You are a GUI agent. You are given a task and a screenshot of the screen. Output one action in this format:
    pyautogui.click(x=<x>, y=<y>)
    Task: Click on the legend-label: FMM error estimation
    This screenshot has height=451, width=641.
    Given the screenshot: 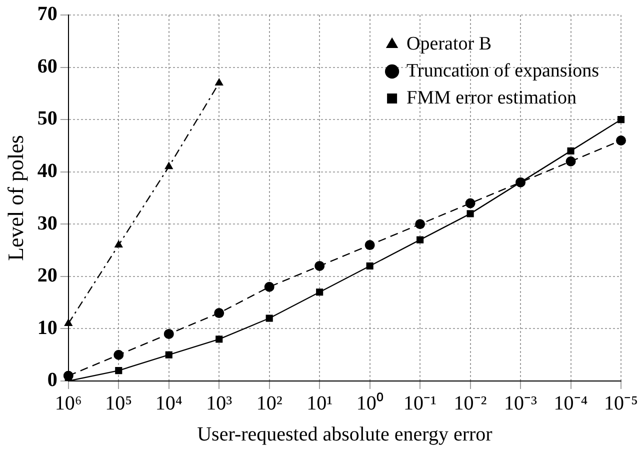 What is the action you would take?
    pyautogui.click(x=491, y=97)
    